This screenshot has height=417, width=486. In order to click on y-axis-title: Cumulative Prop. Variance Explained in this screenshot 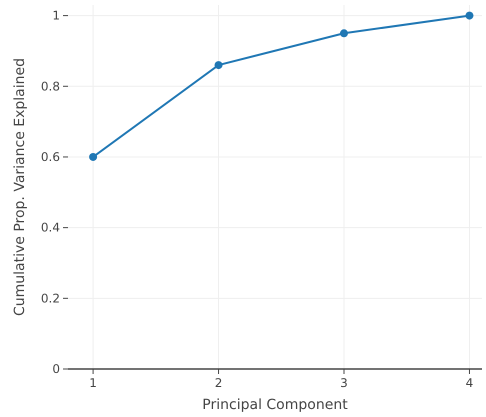, I will do `click(20, 187)`.